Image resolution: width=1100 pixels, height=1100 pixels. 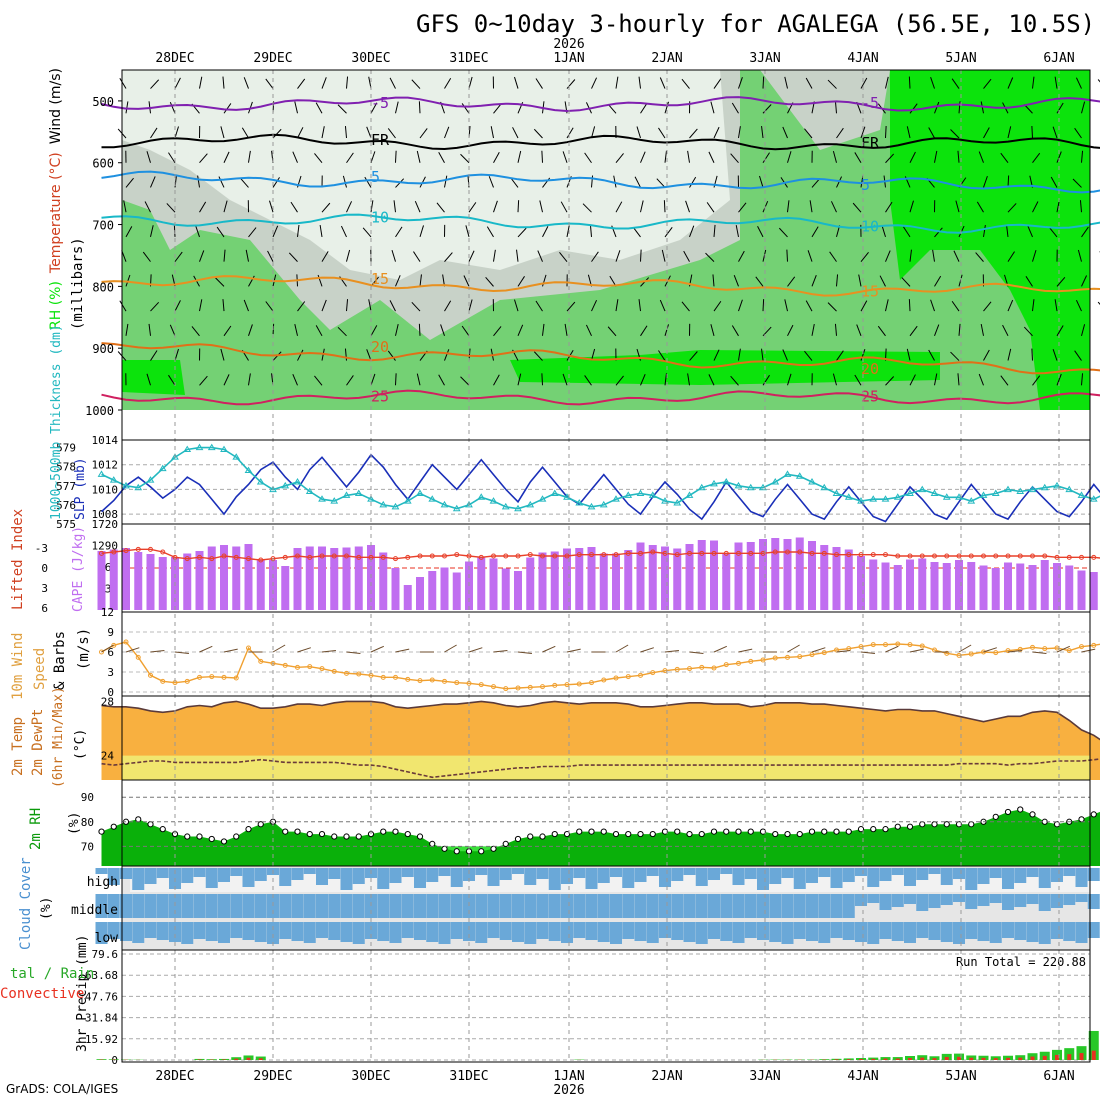 I want to click on cape-tick-label: 1720, so click(x=105, y=524).